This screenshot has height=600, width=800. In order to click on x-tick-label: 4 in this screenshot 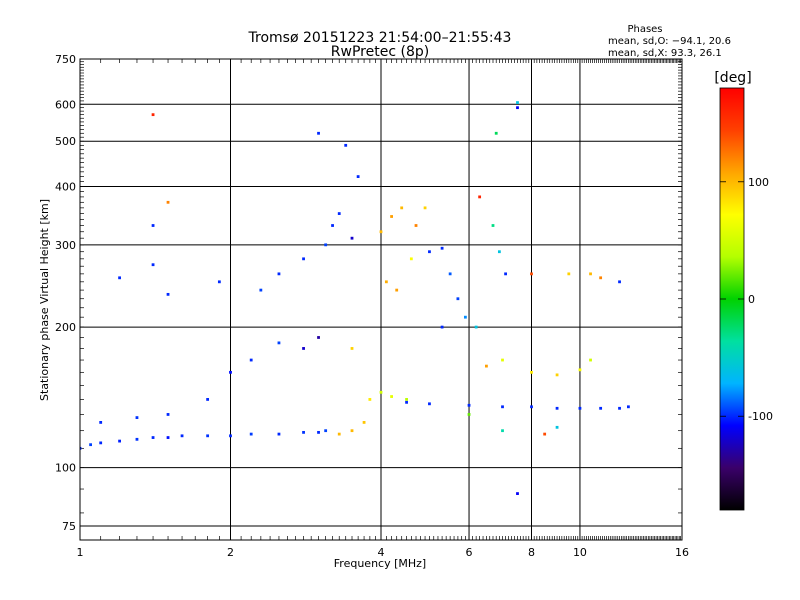, I will do `click(381, 552)`.